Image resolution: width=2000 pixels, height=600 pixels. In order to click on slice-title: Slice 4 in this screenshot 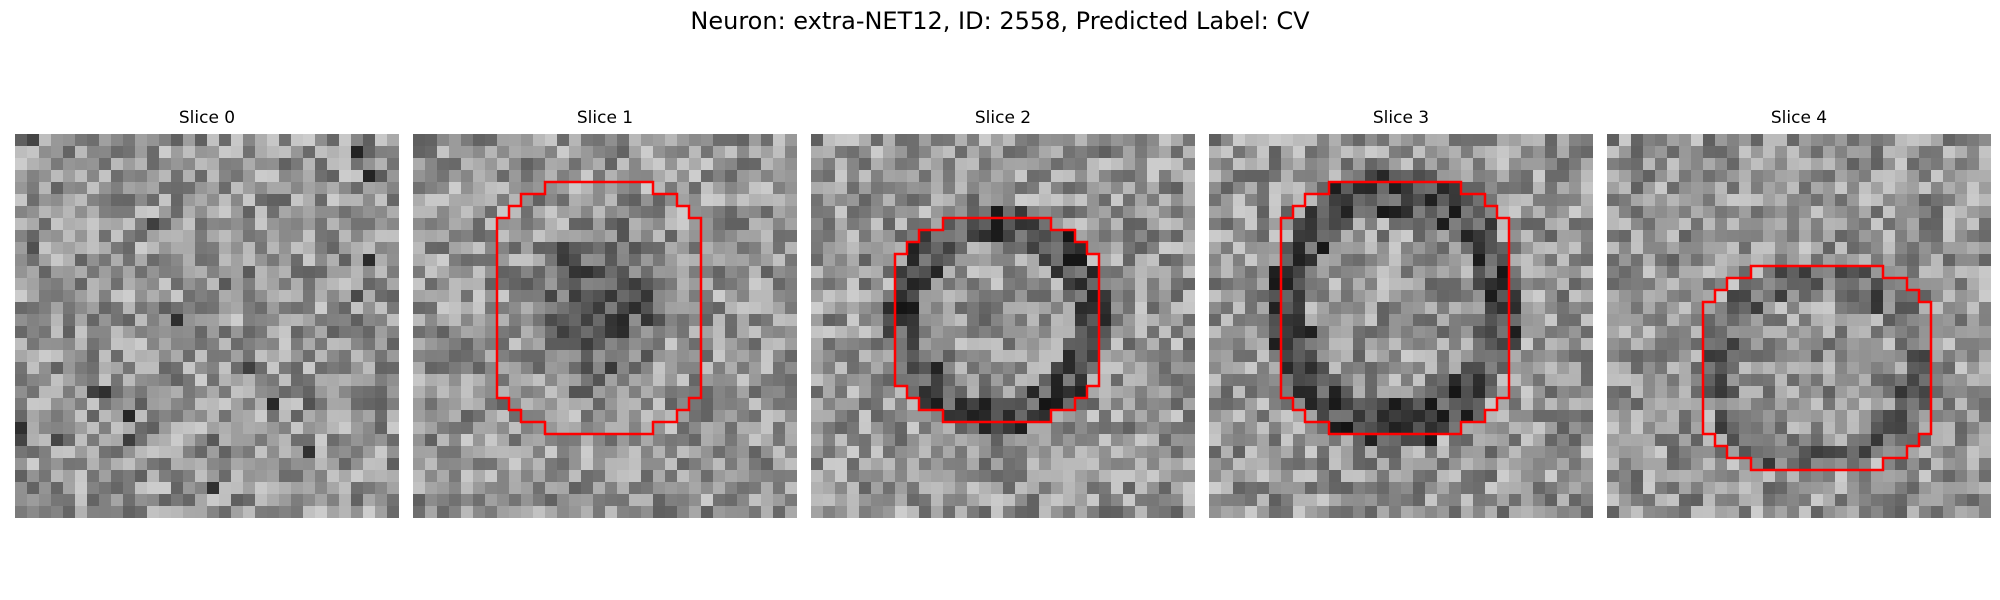, I will do `click(1799, 118)`.